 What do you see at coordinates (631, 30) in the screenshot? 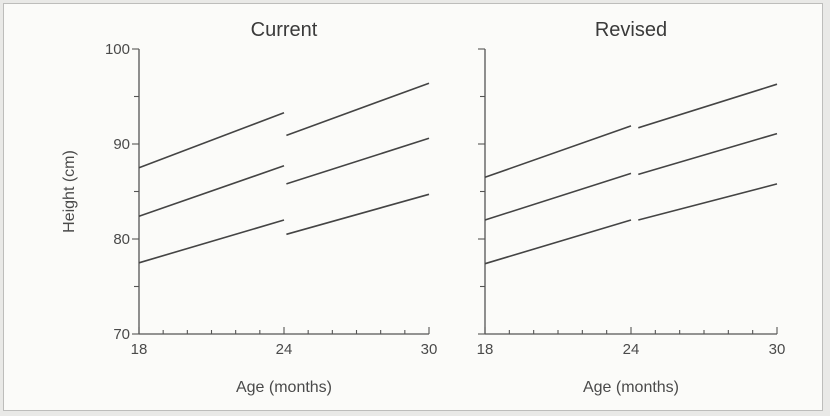
I see `panel-2-title: Revised` at bounding box center [631, 30].